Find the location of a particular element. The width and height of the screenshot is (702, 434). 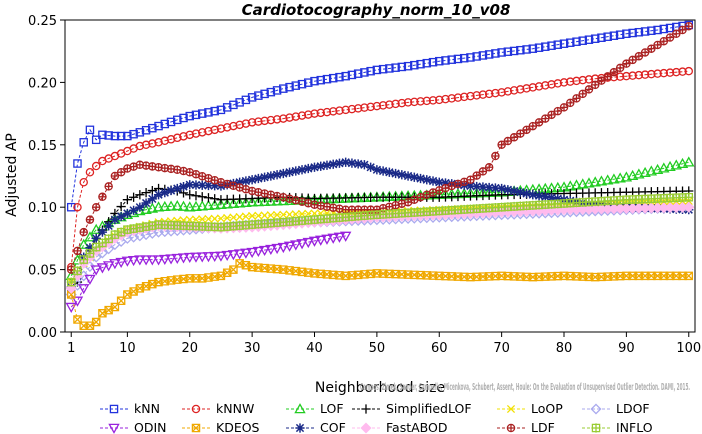

legend-label: COF is located at coordinates (333, 427).